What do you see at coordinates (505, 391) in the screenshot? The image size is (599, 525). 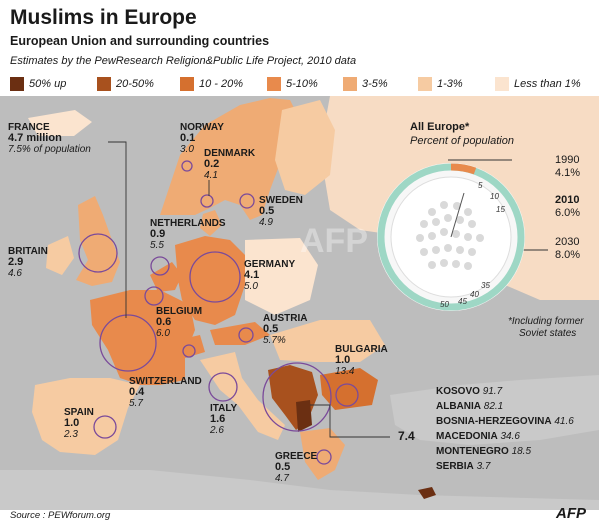 I see `balkans-item: KOSOVO 91.7` at bounding box center [505, 391].